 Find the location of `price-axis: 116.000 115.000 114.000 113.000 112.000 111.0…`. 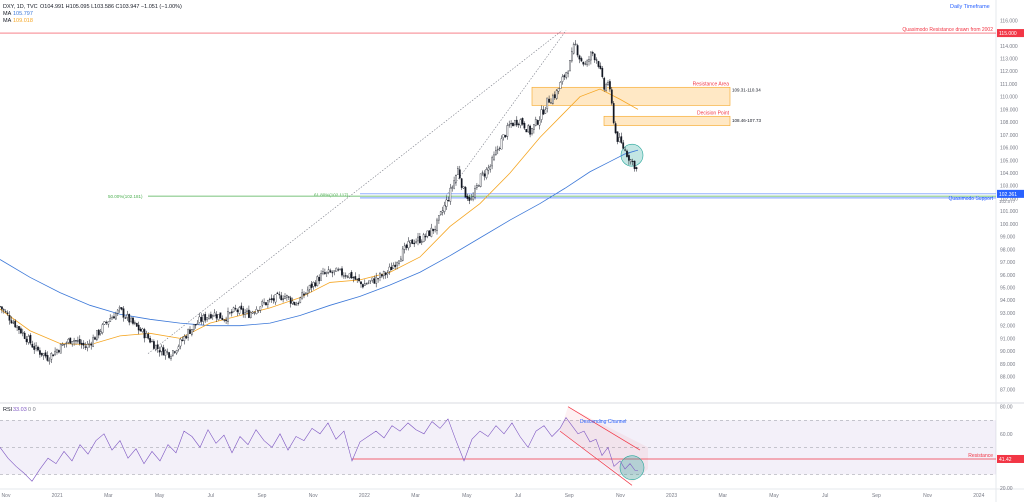

price-axis: 116.000 115.000 114.000 113.000 112.000 111.0… is located at coordinates (1009, 205).